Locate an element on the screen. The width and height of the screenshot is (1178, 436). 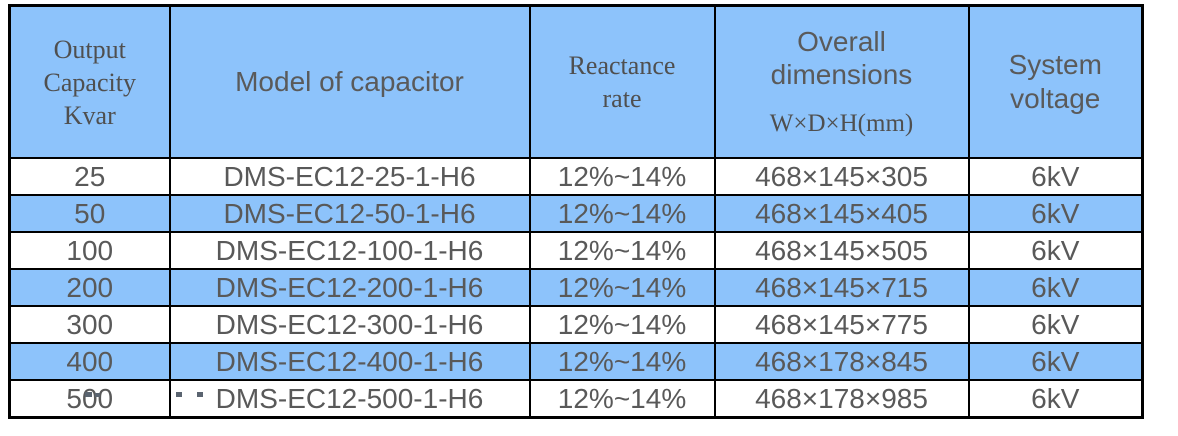
dimensions-title: Overall dimensions is located at coordinates (841, 58).